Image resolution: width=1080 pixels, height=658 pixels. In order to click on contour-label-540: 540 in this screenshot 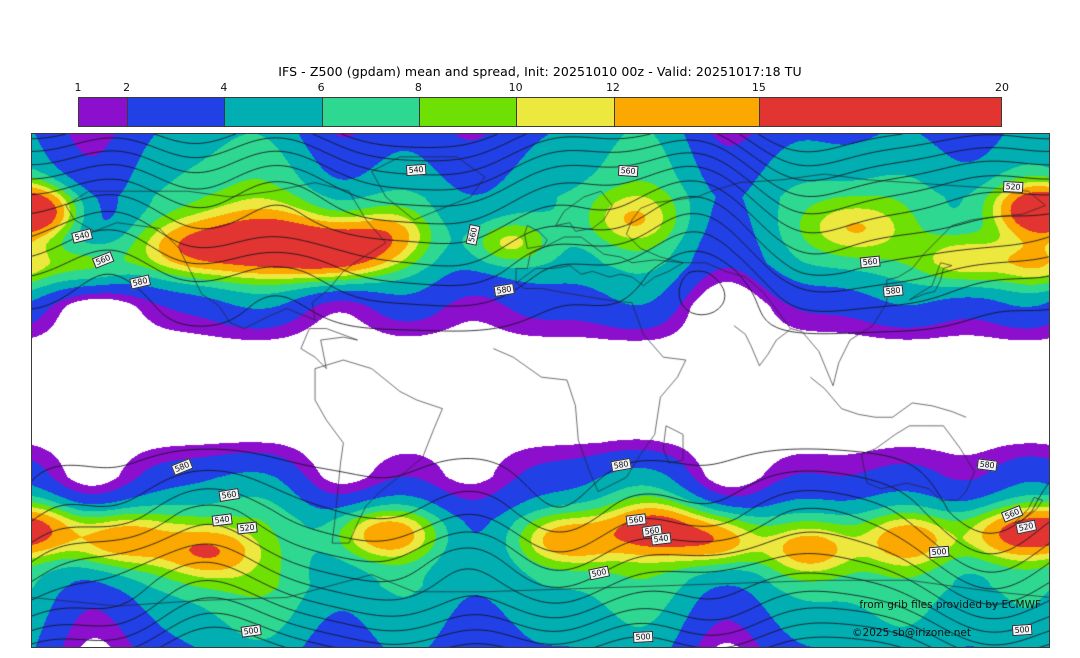, I will do `click(416, 170)`.